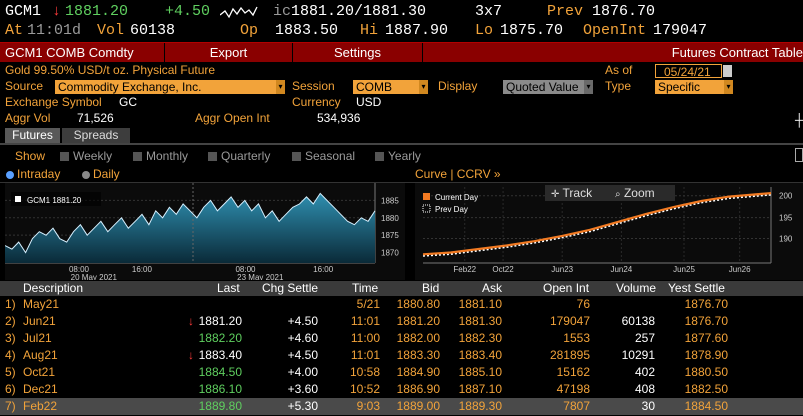 The image size is (803, 416). Describe the element at coordinates (280, 87) in the screenshot. I see `chevron-down-icon: ▾` at that location.